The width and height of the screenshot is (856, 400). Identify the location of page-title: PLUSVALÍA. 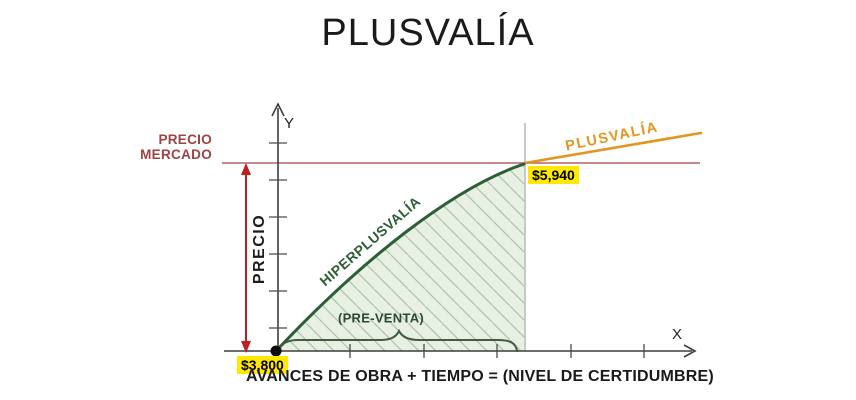
(428, 33).